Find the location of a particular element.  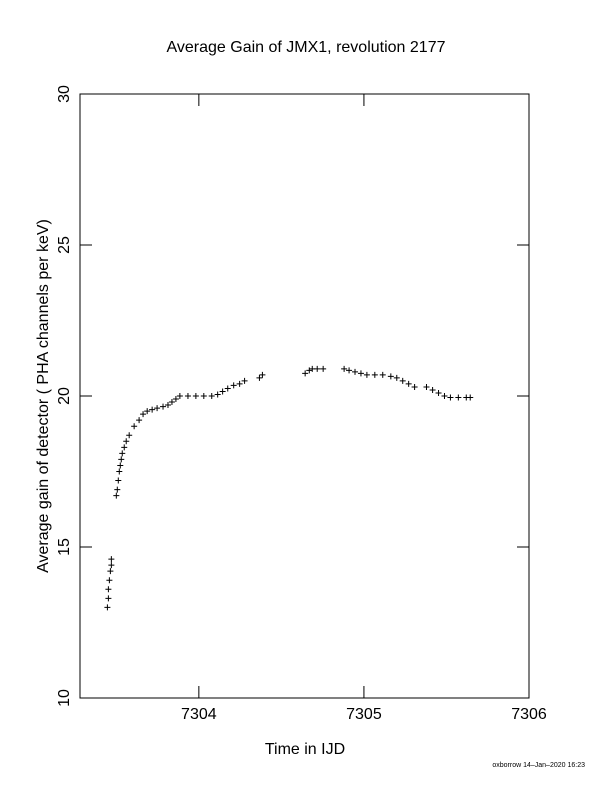

footer: oxborrow 14–Jan–2020 16:23 is located at coordinates (538, 765).